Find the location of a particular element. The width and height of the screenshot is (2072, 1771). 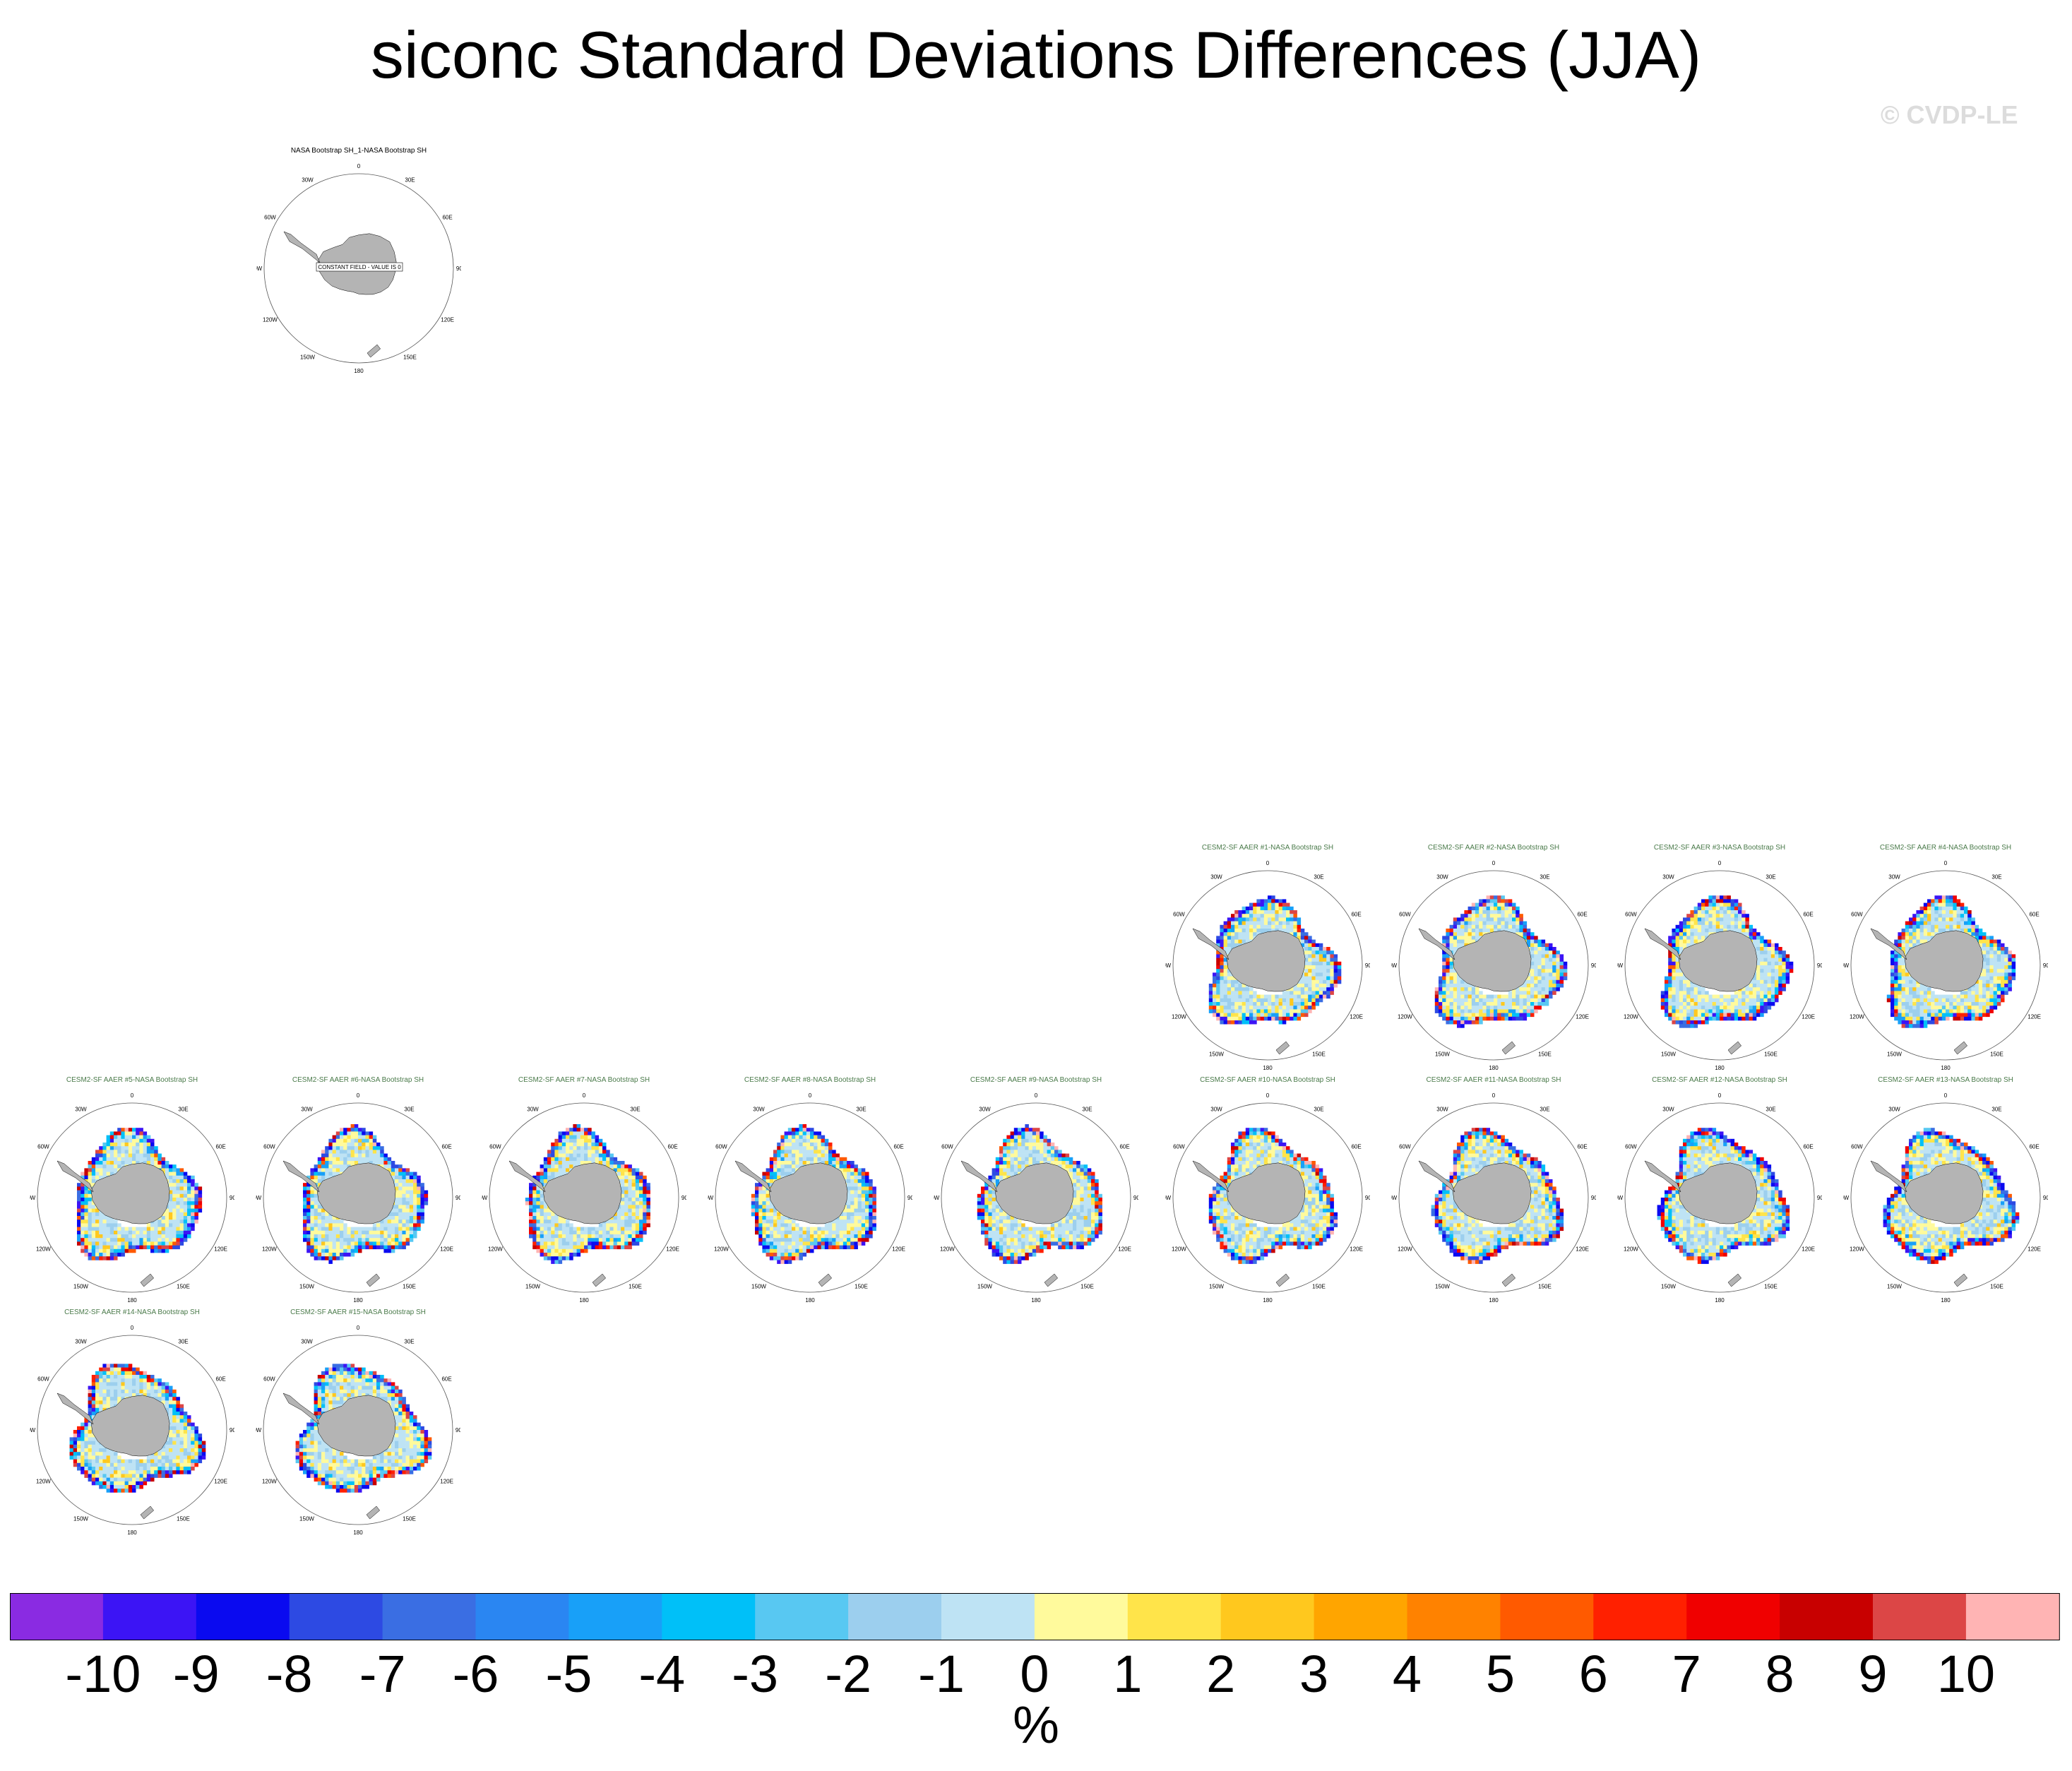

longitude-label: 60W is located at coordinates (1631, 915).